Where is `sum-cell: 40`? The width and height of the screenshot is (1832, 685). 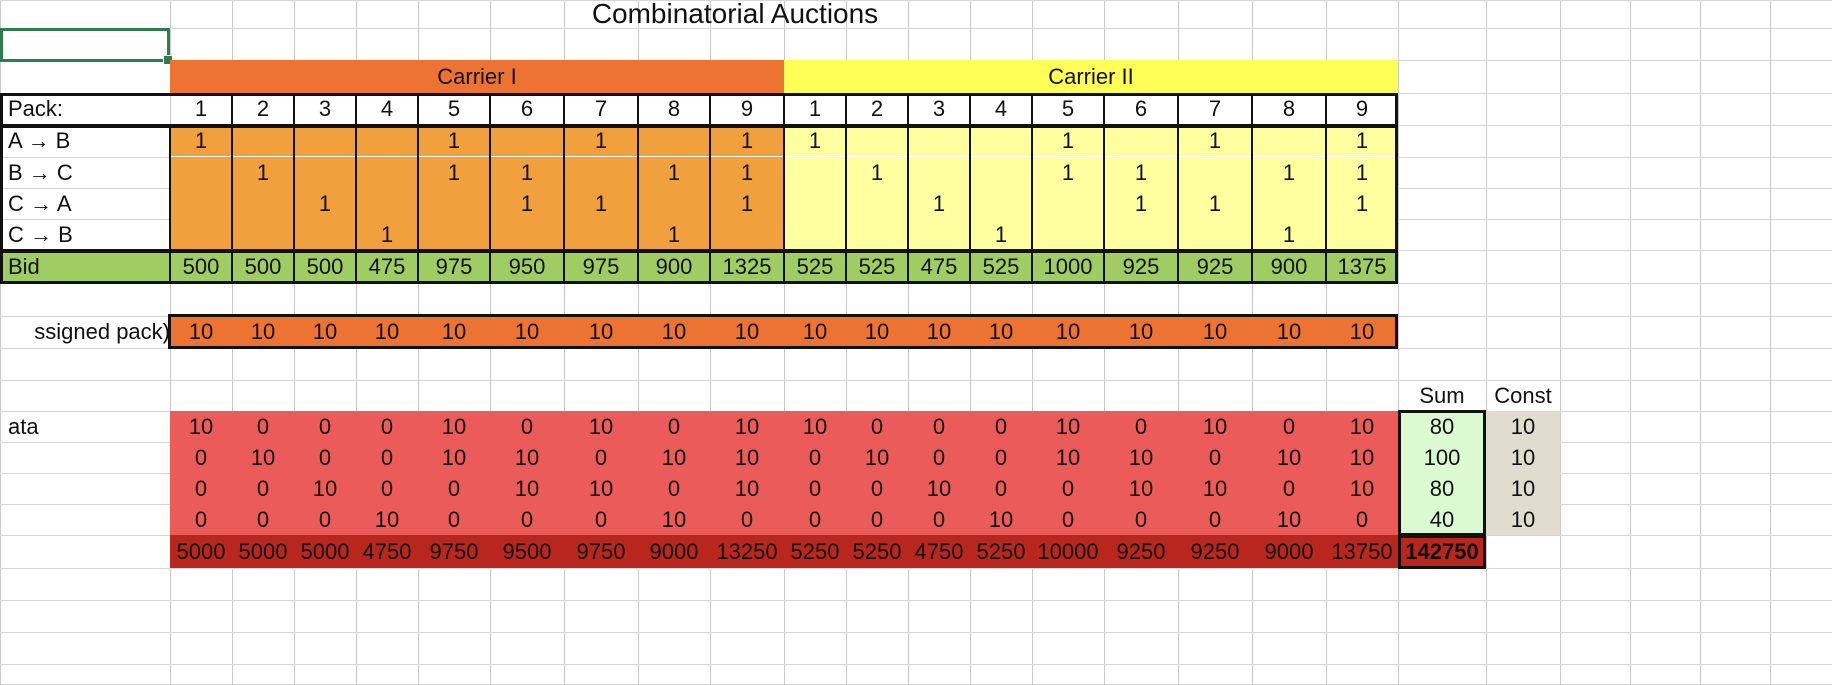
sum-cell: 40 is located at coordinates (1442, 519).